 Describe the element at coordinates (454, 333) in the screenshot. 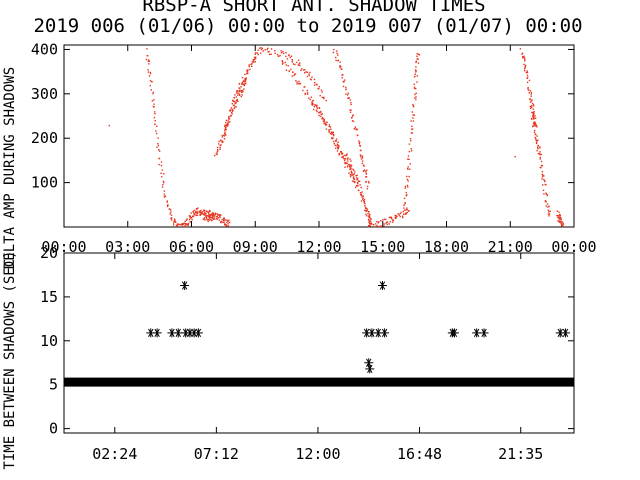

I see `bottom-data-point` at that location.